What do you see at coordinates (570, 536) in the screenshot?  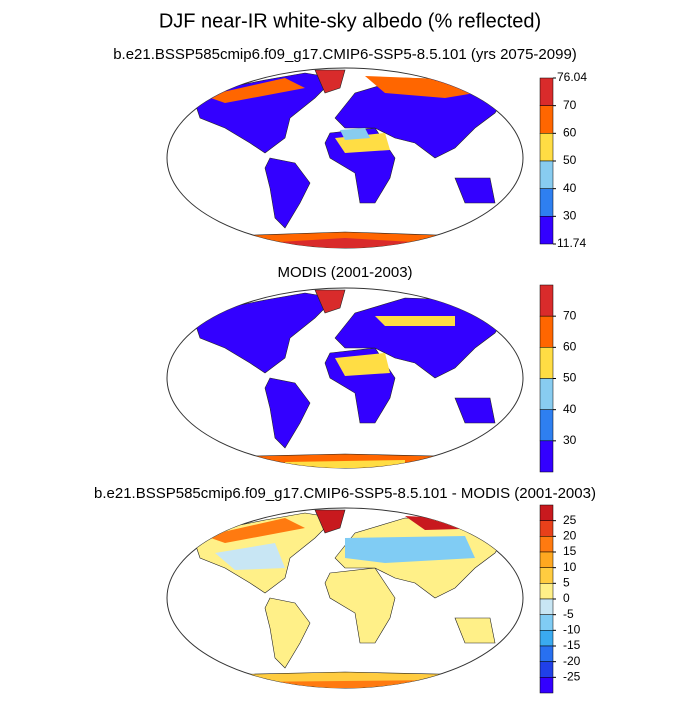 I see `colorbar-tick-label: 20` at bounding box center [570, 536].